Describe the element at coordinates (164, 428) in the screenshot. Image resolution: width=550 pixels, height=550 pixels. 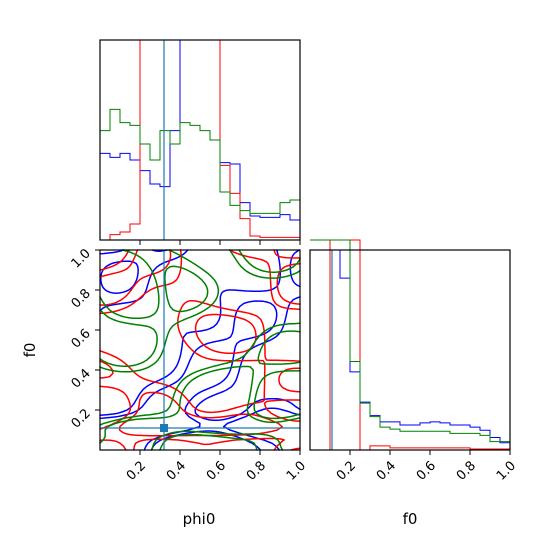
I see `truth-marker` at that location.